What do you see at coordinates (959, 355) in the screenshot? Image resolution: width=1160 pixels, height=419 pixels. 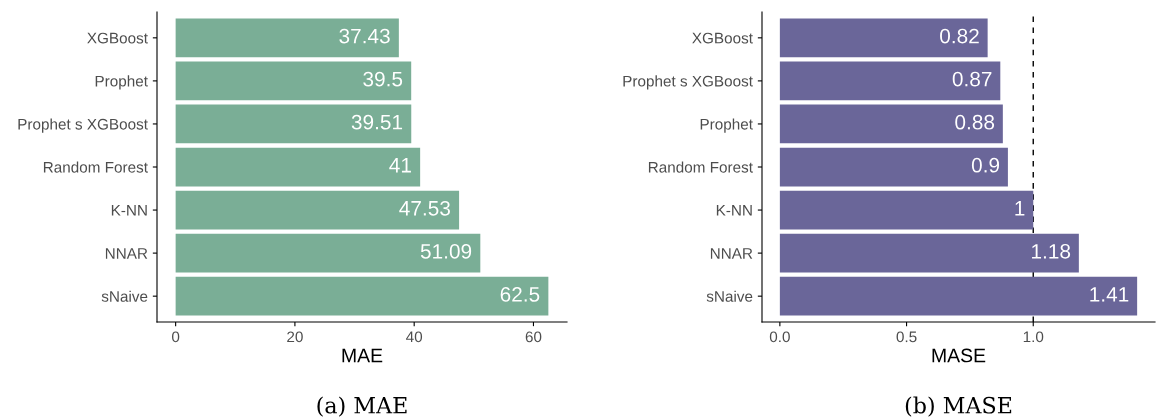 I see `x-axis-title: MASE` at bounding box center [959, 355].